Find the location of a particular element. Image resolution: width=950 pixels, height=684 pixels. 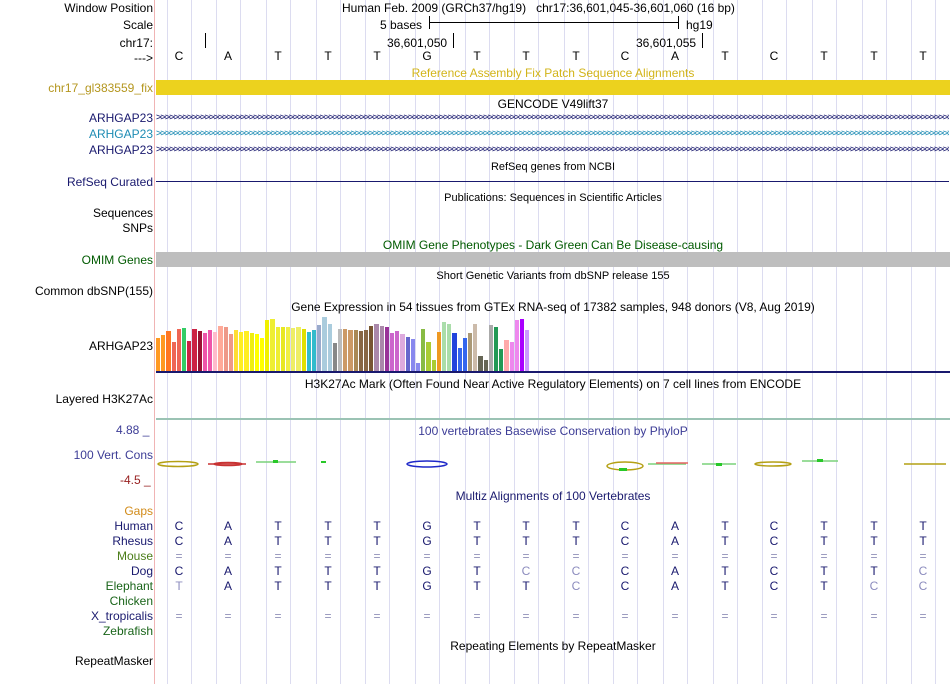

gtex-bar-chart is located at coordinates (346, 343).